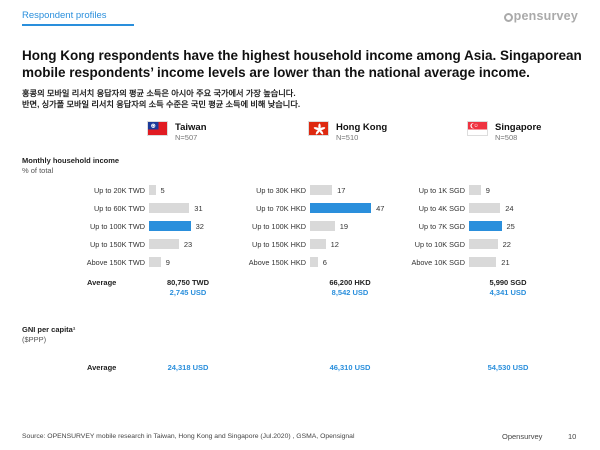 The image size is (600, 450). What do you see at coordinates (439, 244) in the screenshot?
I see `category-label: Up to 10K SGD` at bounding box center [439, 244].